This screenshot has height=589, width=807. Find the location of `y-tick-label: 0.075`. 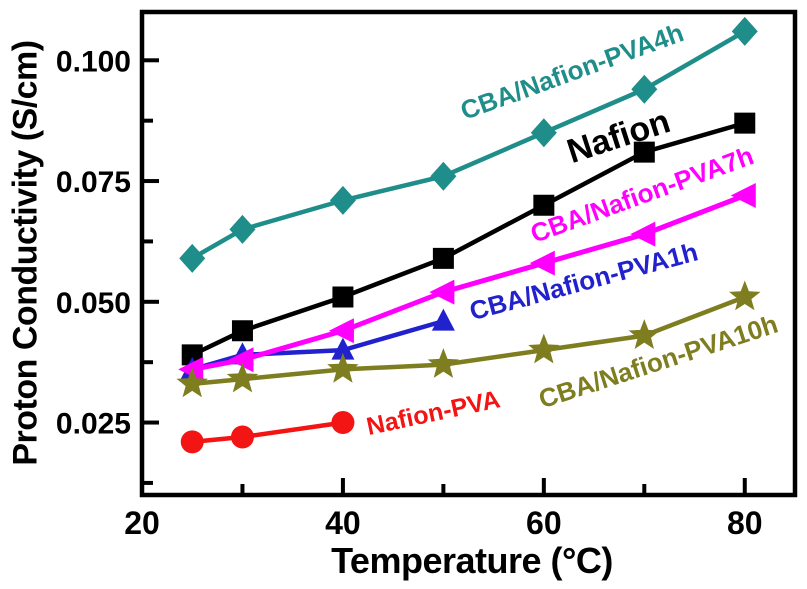

y-tick-label: 0.075 is located at coordinates (93, 182).